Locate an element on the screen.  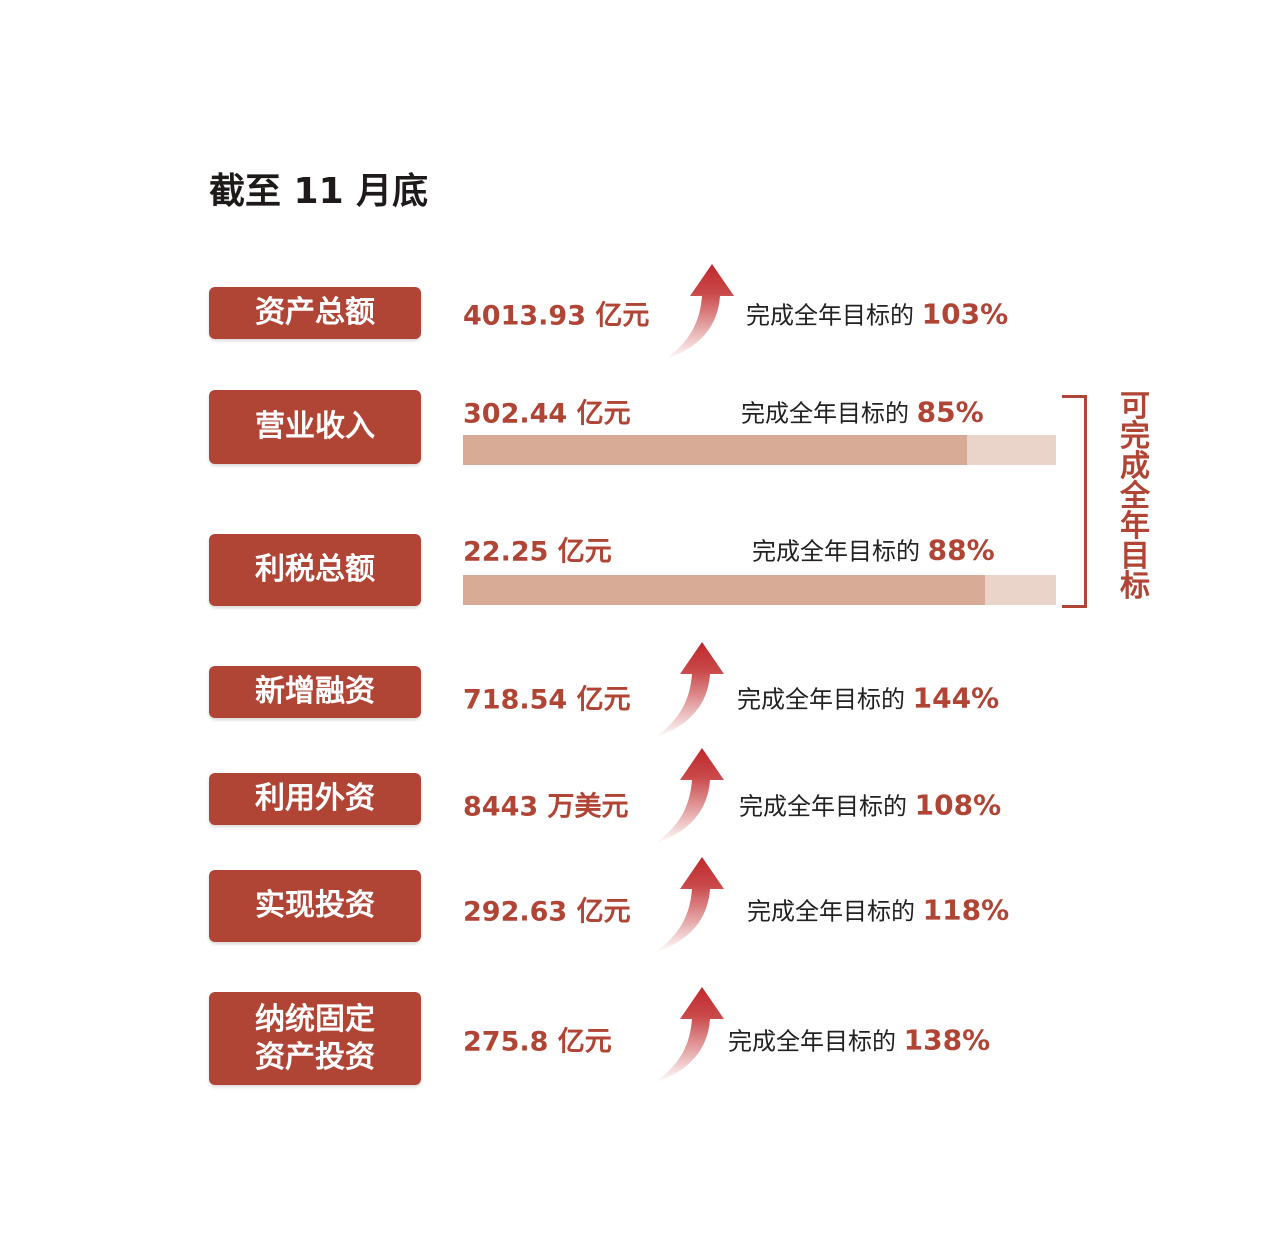
goal-completion: 完成全年目标的 103% is located at coordinates (877, 313).